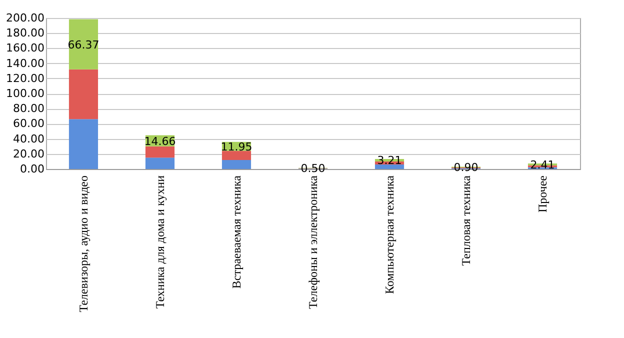 Image resolution: width=624 pixels, height=338 pixels. What do you see at coordinates (83, 244) in the screenshot?
I see `x-tick-label: Телевизоры, аудио и видео` at bounding box center [83, 244].